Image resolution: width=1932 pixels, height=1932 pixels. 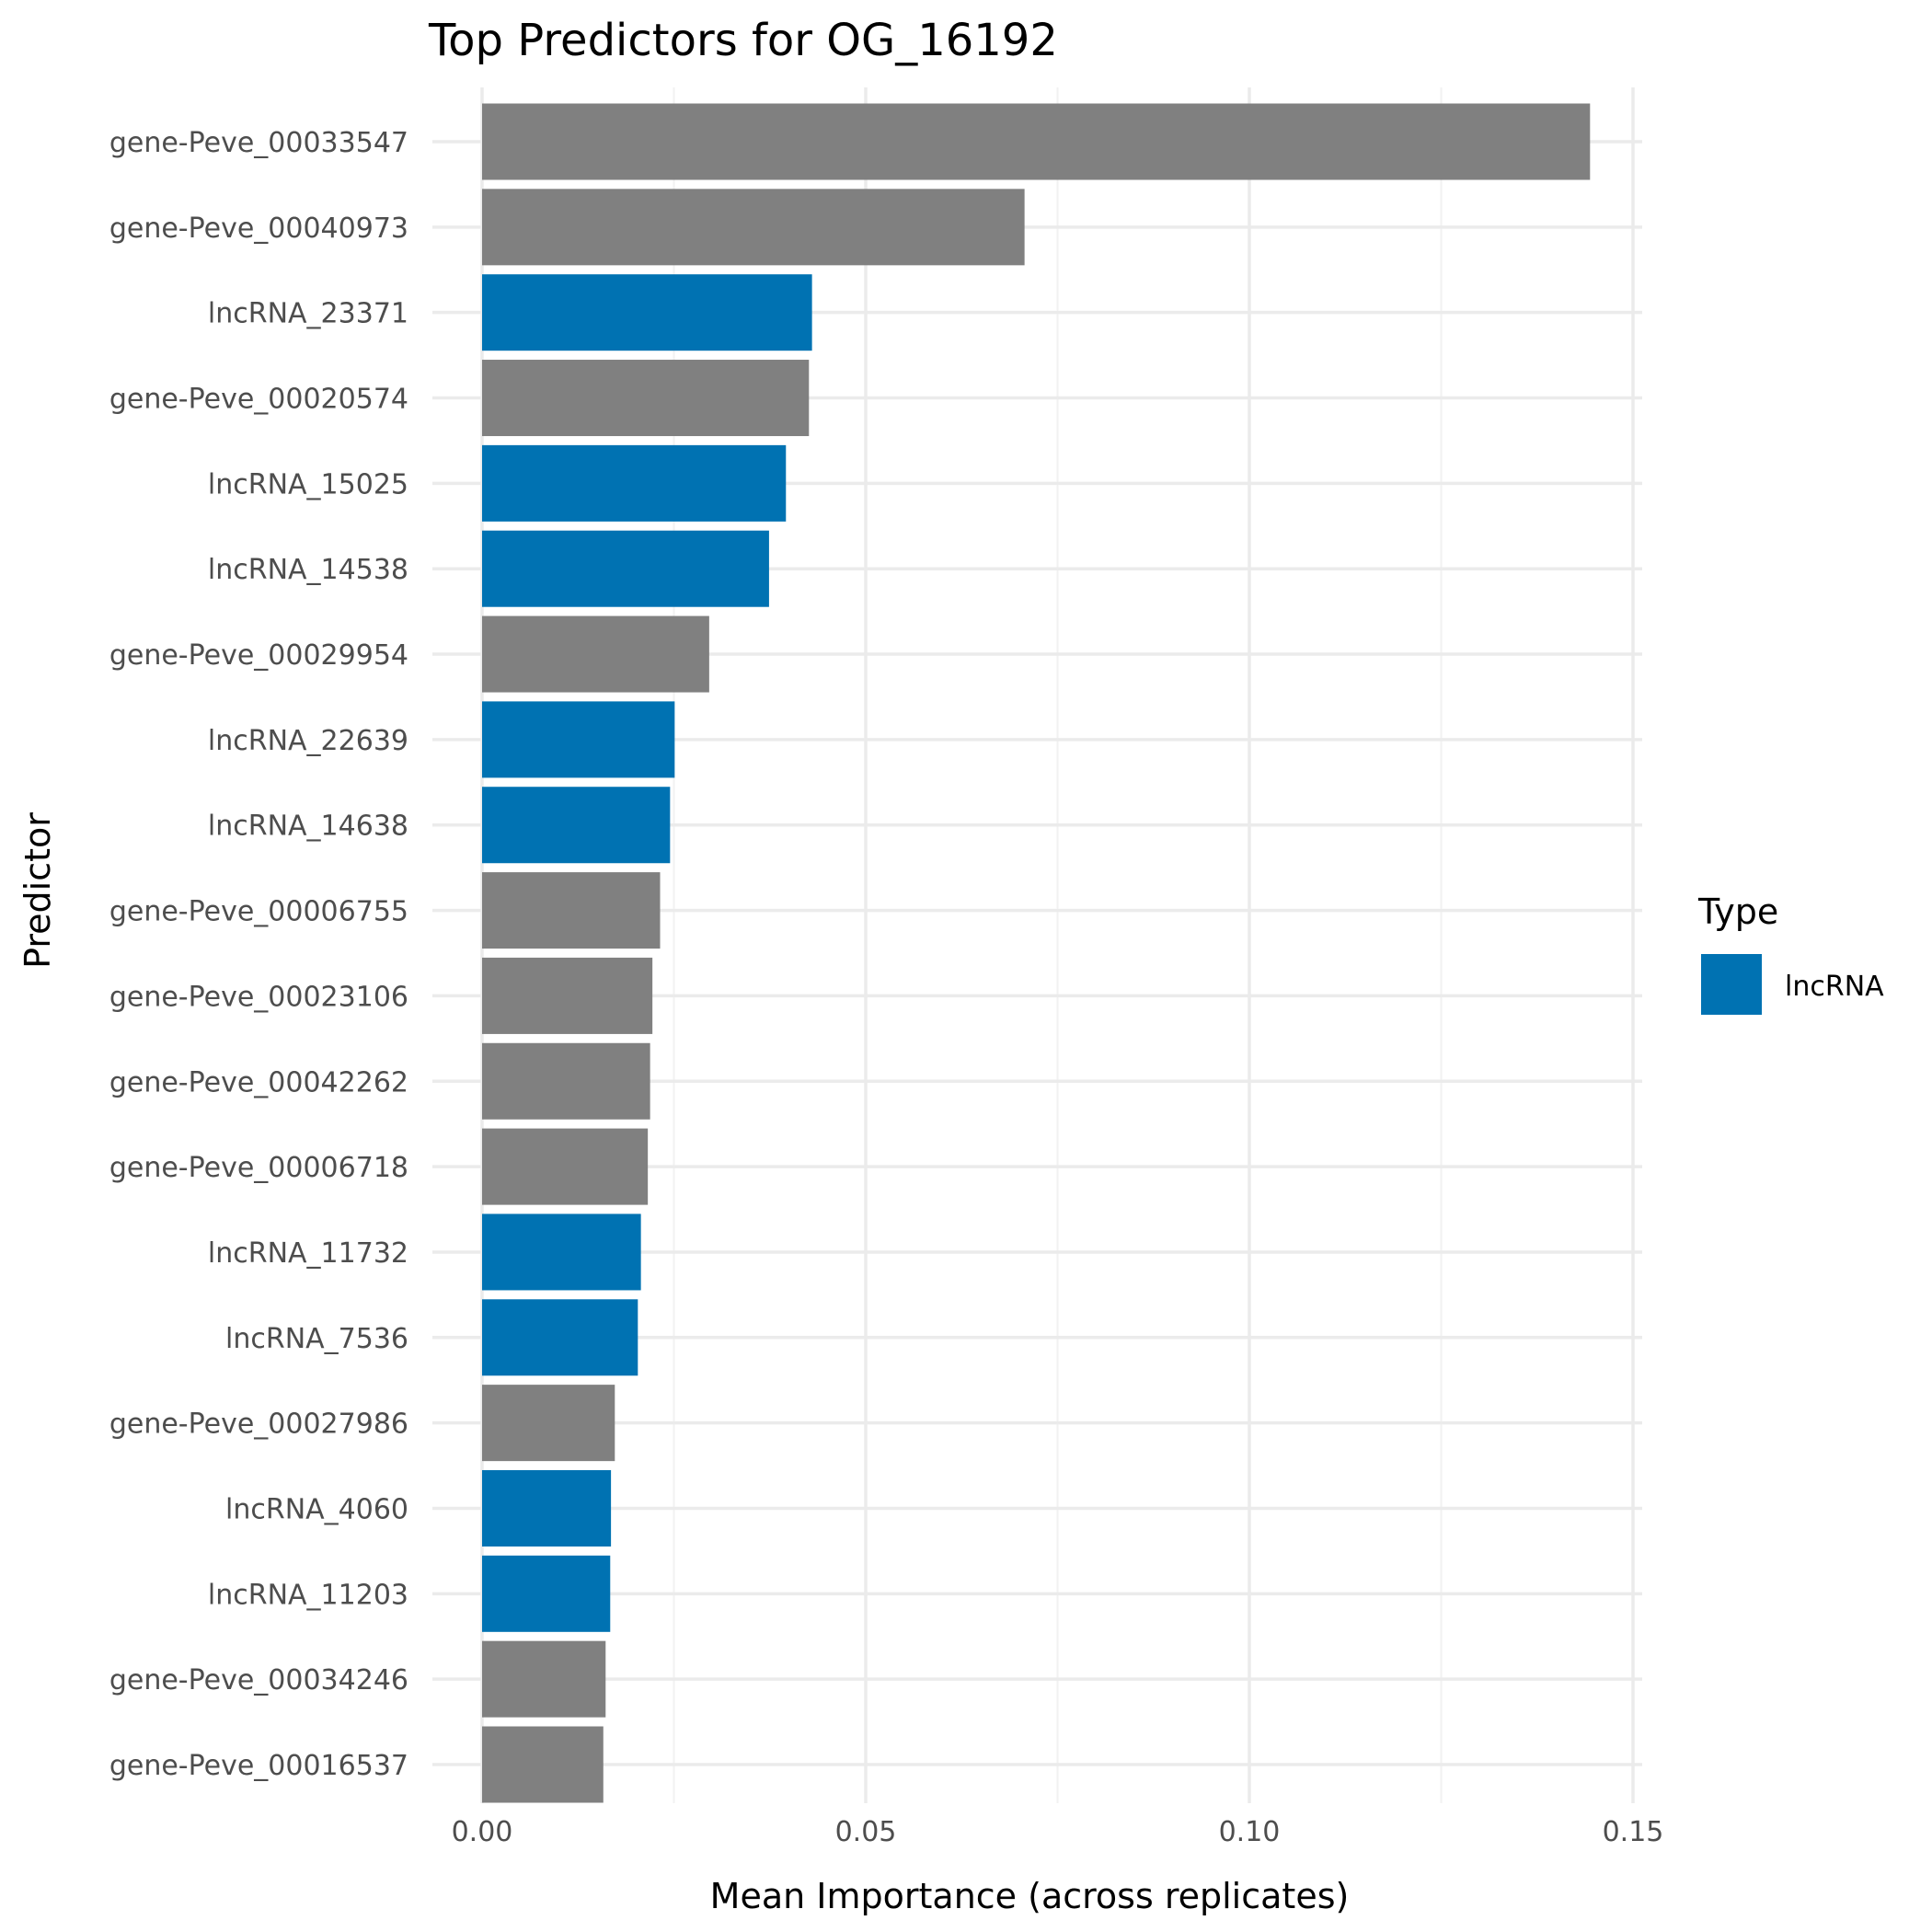 I want to click on legend-swatch-lncrna, so click(x=1731, y=984).